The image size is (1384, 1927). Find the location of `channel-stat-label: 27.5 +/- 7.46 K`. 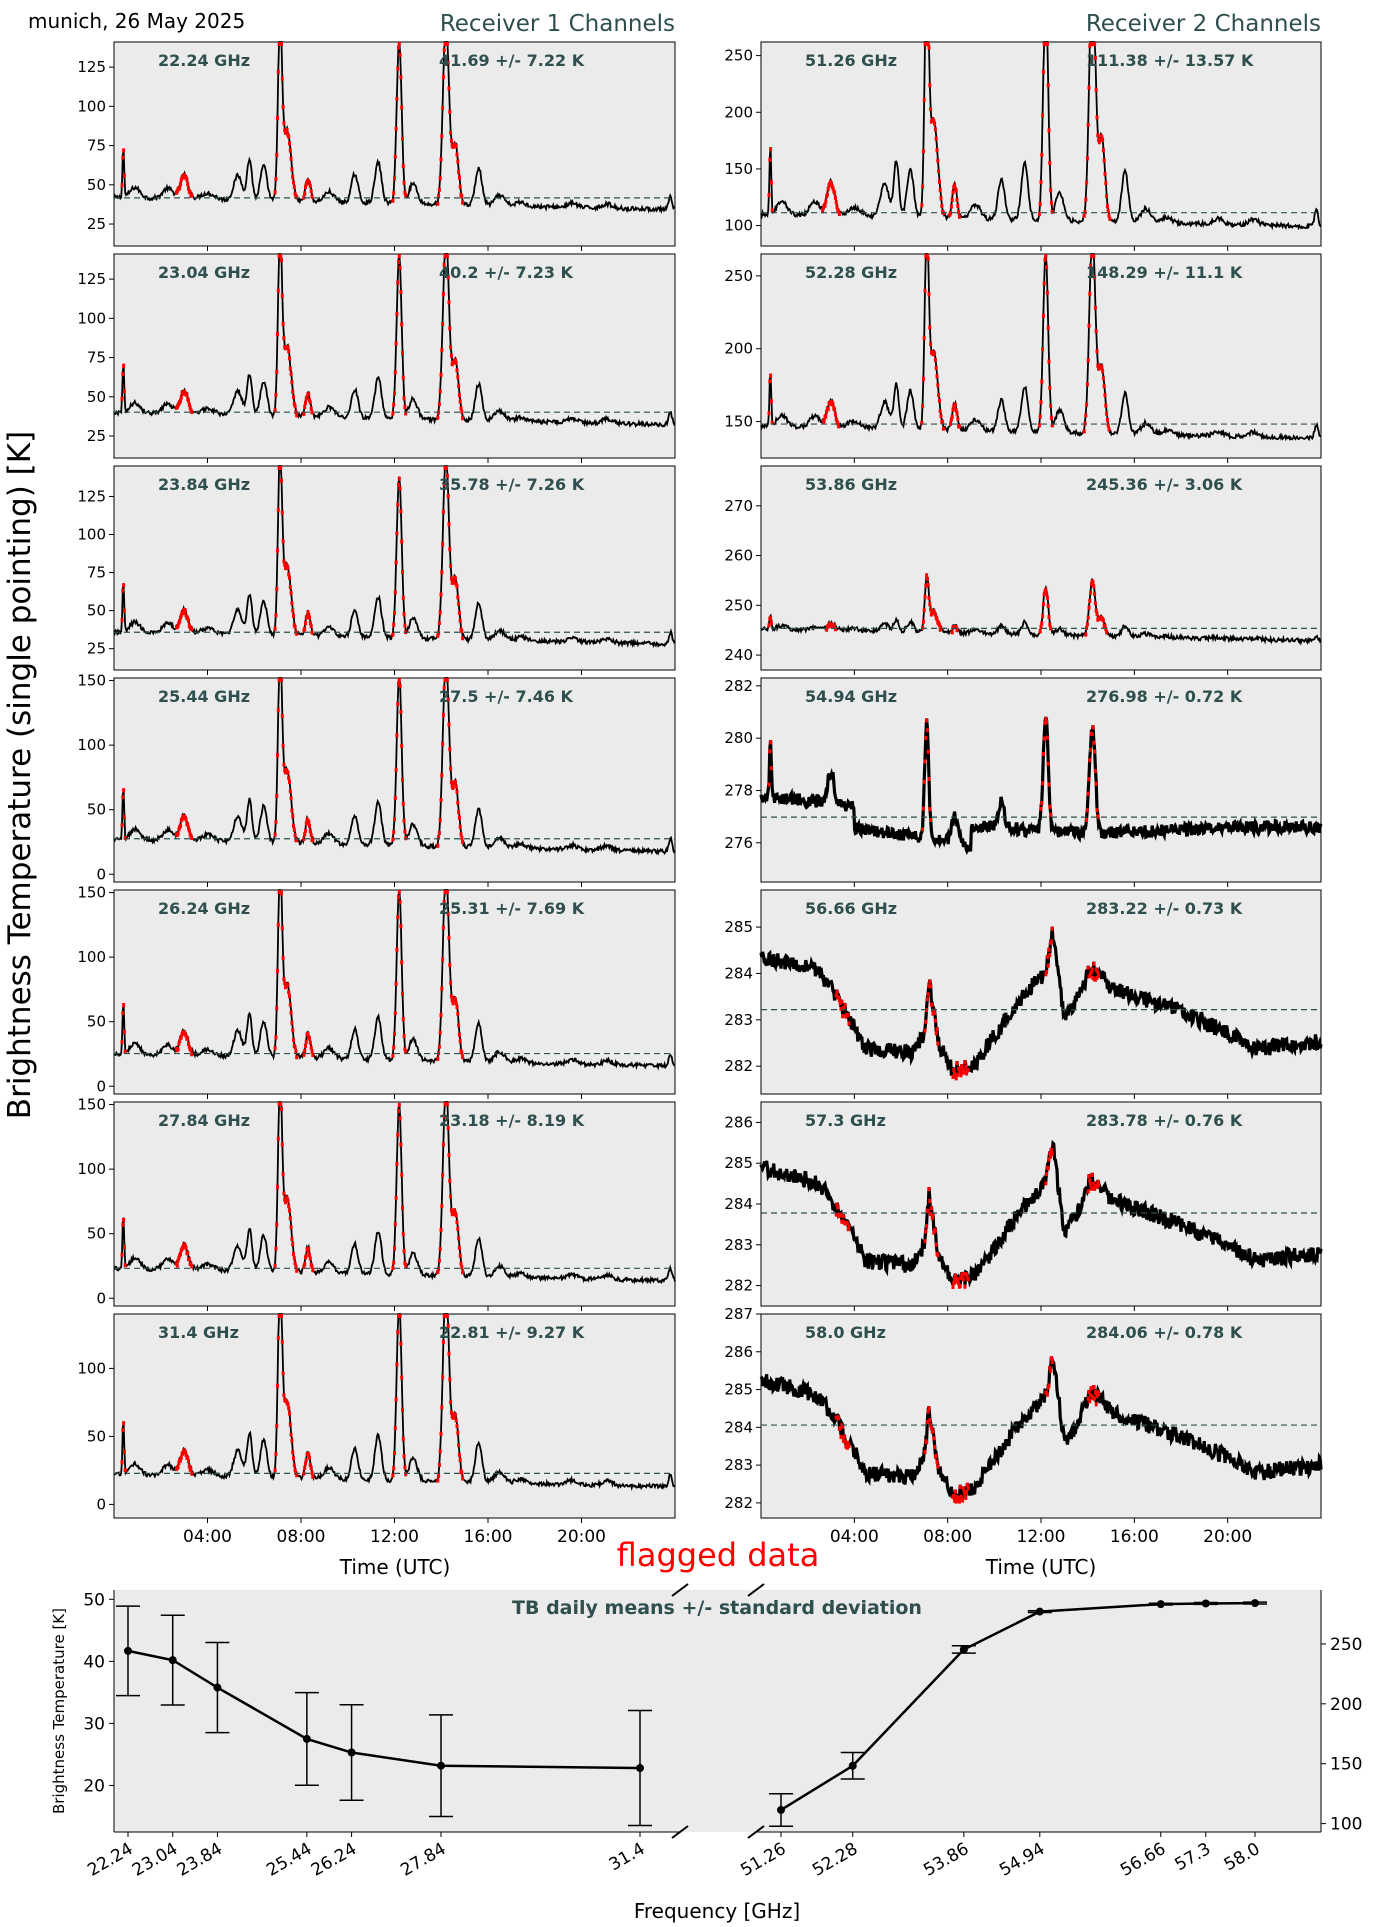

channel-stat-label: 27.5 +/- 7.46 K is located at coordinates (506, 696).